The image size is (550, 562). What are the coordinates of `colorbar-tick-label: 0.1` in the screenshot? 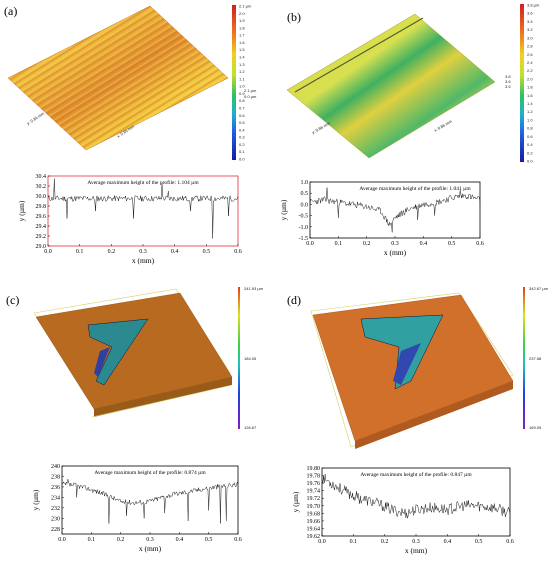 It's located at (242, 151).